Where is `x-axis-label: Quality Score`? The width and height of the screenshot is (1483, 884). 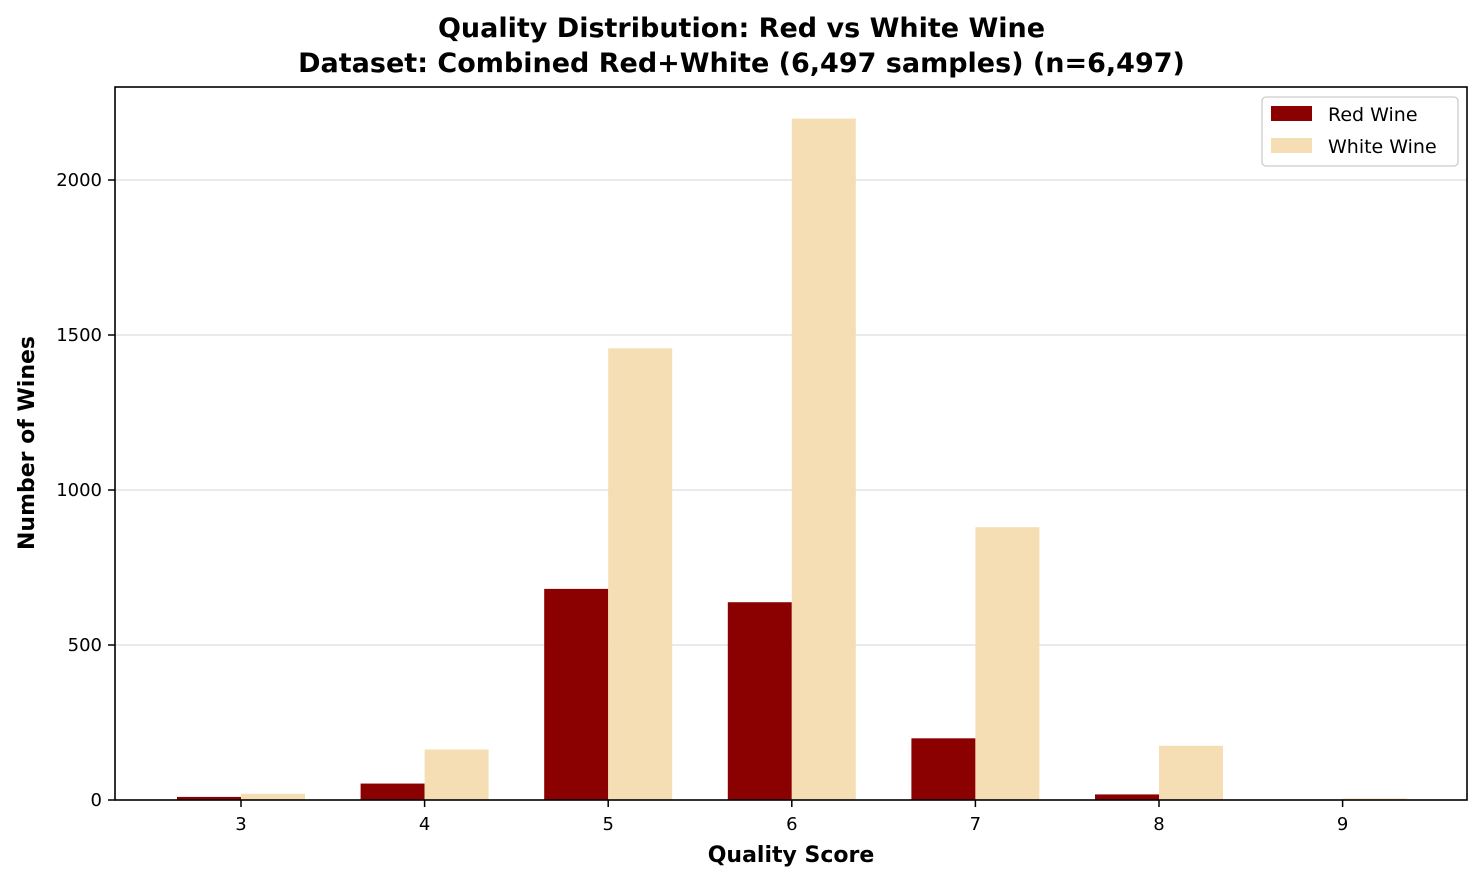
x-axis-label: Quality Score is located at coordinates (791, 855).